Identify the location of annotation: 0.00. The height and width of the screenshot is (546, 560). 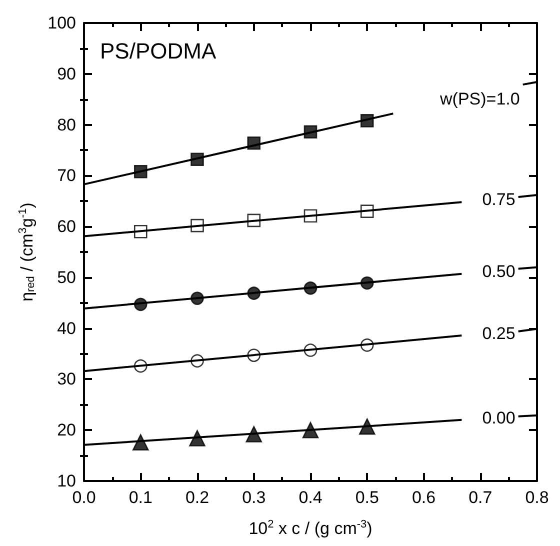
(499, 418).